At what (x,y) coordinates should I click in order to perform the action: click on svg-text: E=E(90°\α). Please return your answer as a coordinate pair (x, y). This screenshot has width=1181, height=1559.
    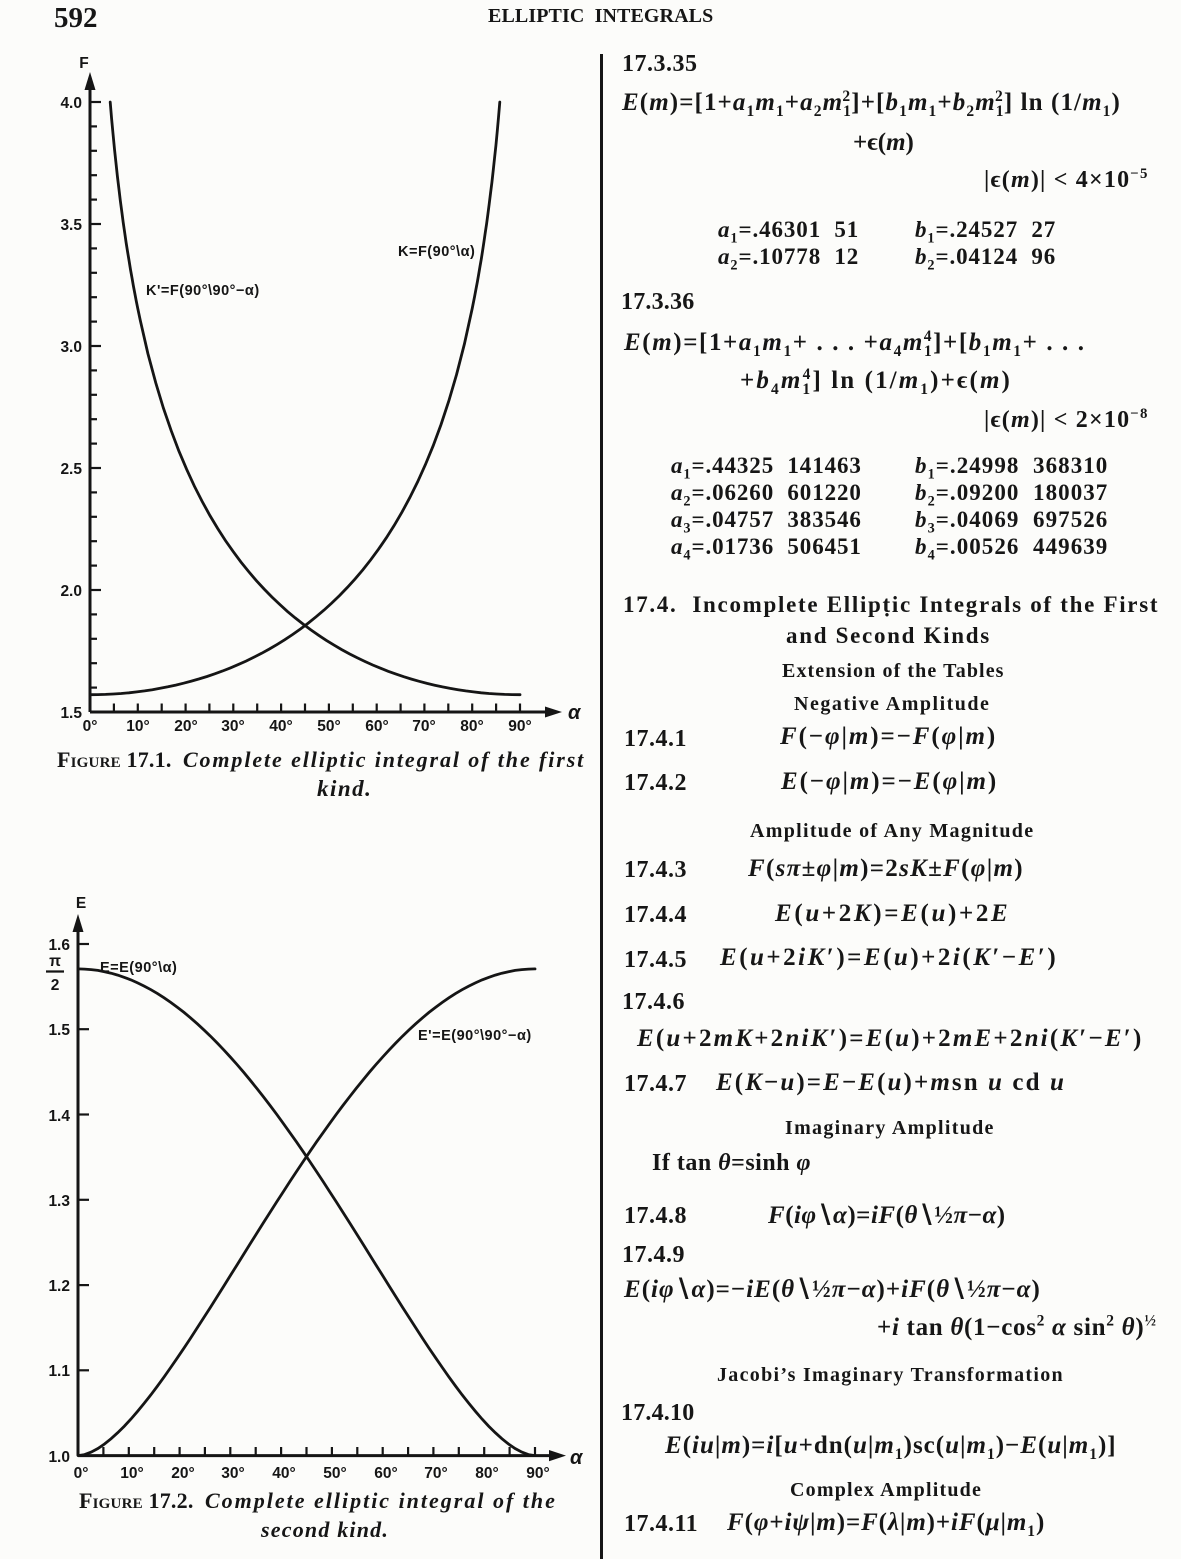
    Looking at the image, I should click on (138, 968).